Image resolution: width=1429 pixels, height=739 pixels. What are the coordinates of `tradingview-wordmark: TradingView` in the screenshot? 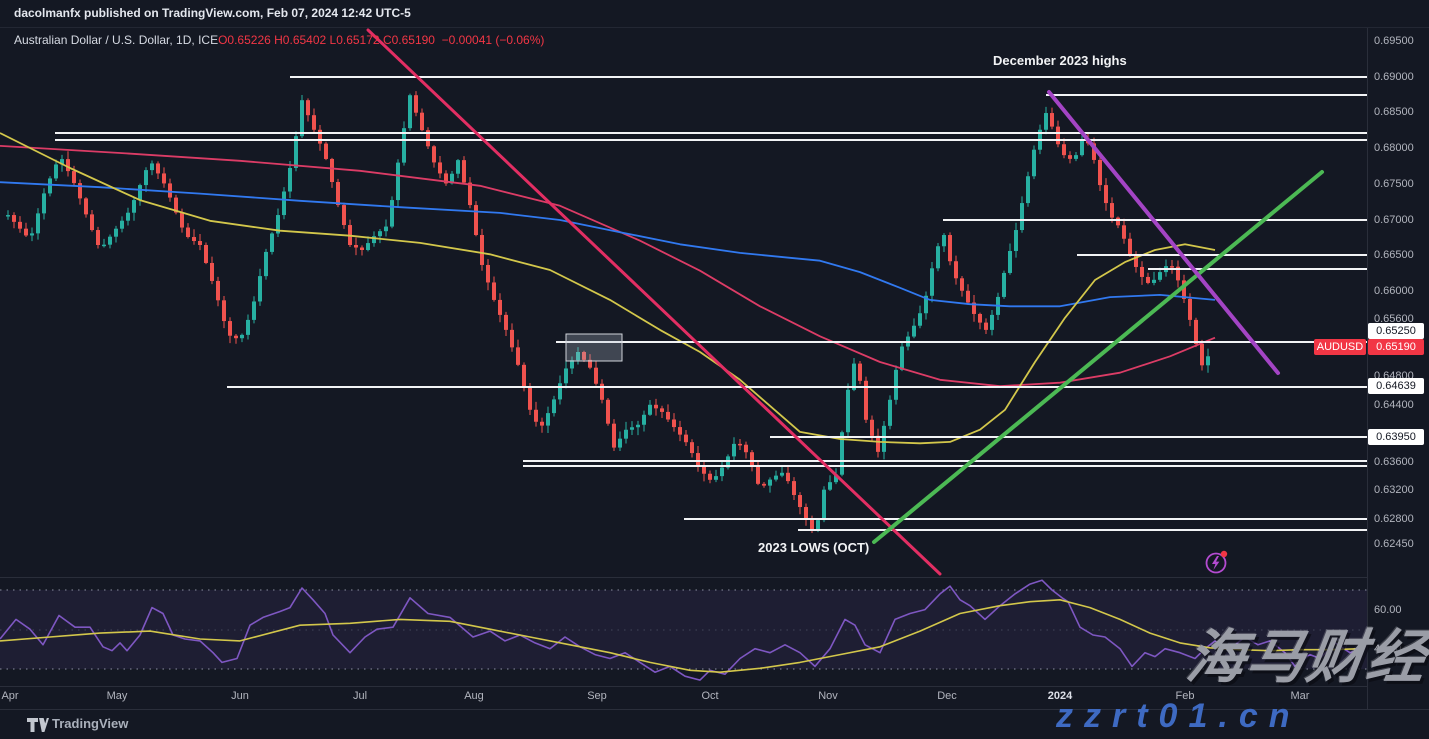 It's located at (90, 723).